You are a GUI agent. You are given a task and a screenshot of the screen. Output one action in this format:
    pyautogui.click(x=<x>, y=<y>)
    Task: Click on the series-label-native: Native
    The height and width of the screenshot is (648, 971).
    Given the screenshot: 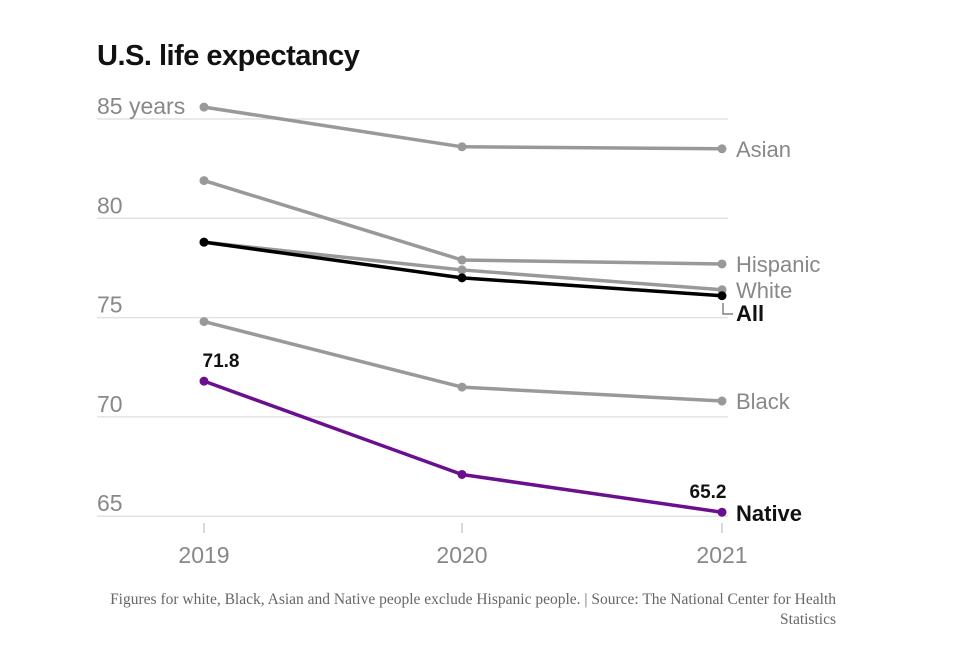 What is the action you would take?
    pyautogui.click(x=769, y=513)
    